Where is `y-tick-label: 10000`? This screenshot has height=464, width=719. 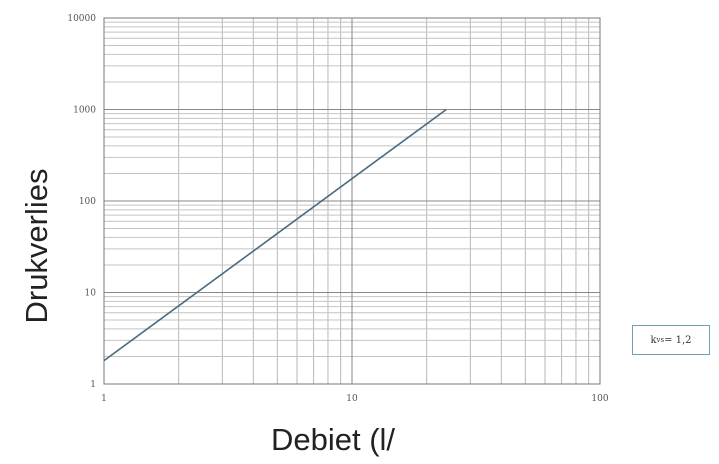 y-tick-label: 10000 is located at coordinates (81, 19).